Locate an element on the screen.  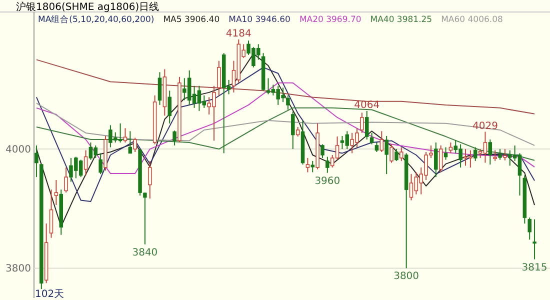
annotation: 102天 is located at coordinates (49, 294).